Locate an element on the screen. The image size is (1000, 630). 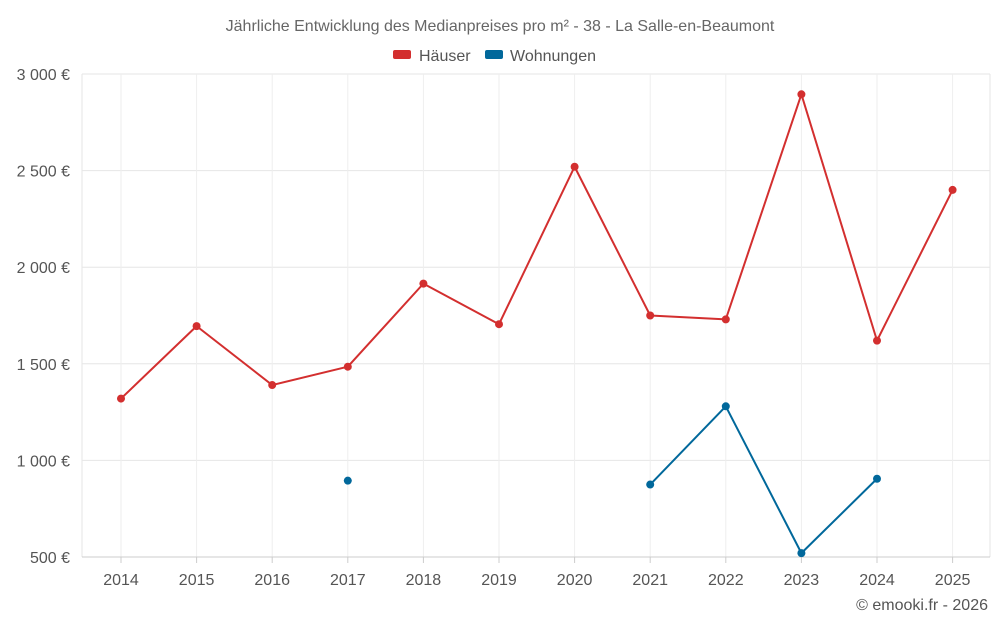
x-tick-label: 2024 is located at coordinates (877, 580).